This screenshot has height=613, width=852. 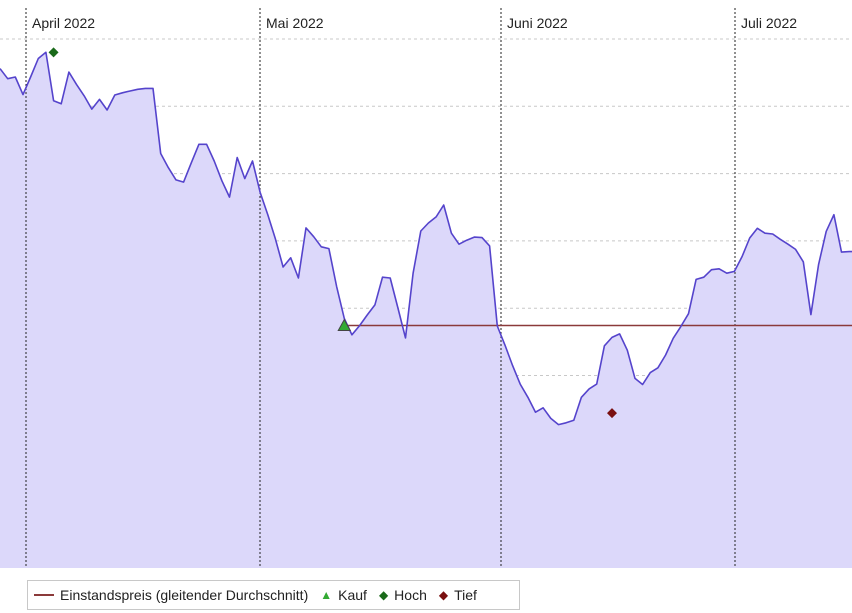 I want to click on month-label: April 2022, so click(x=63, y=23).